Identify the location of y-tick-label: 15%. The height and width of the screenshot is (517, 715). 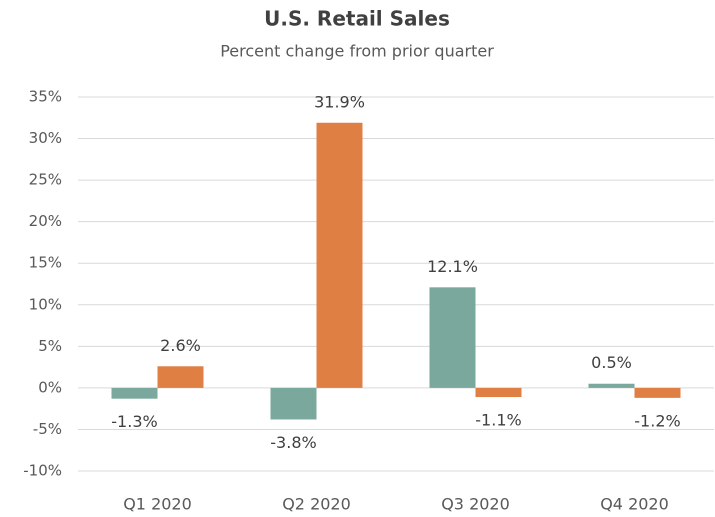
(45, 263).